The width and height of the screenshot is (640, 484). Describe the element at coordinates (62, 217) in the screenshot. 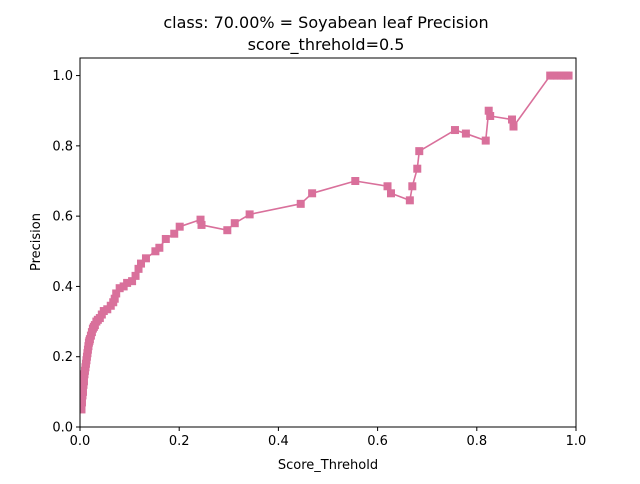

I see `y-tick-label: 0.6` at that location.